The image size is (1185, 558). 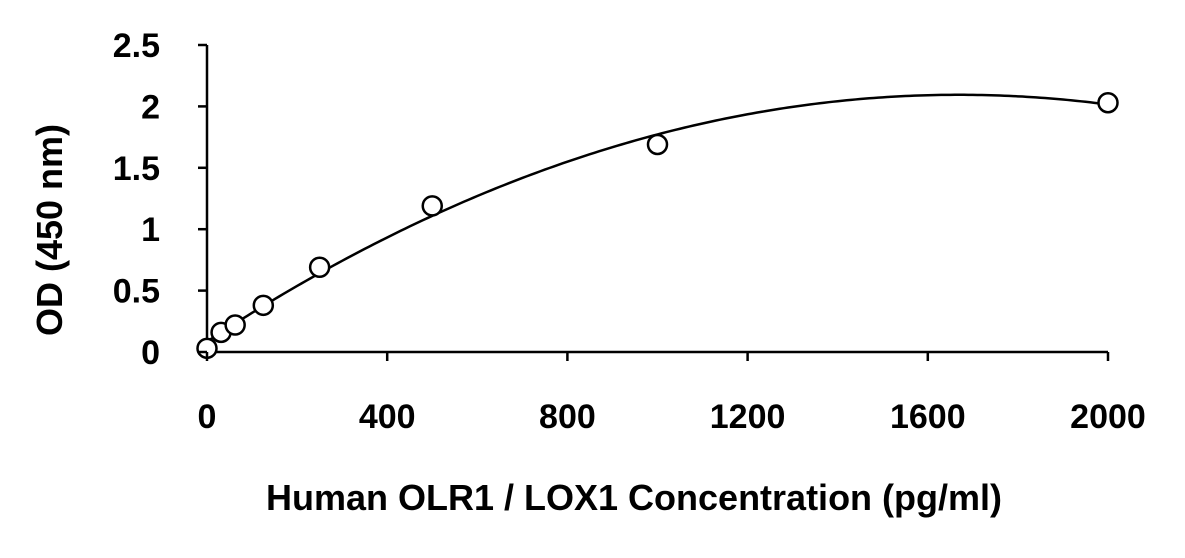 What do you see at coordinates (387, 417) in the screenshot?
I see `x-tick-label: 400` at bounding box center [387, 417].